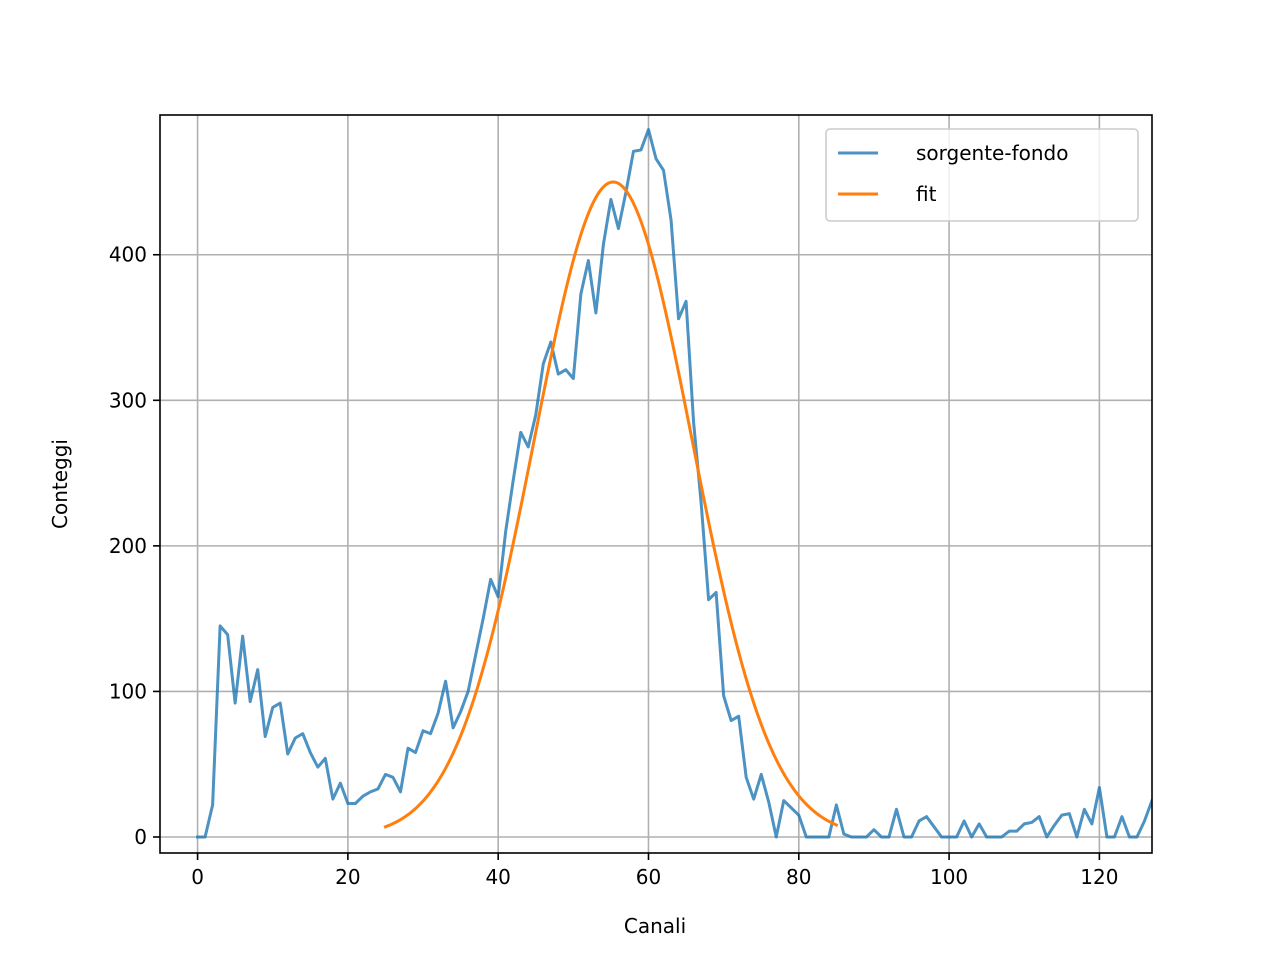 Image resolution: width=1280 pixels, height=960 pixels. What do you see at coordinates (648, 877) in the screenshot?
I see `x-tick-label: 60` at bounding box center [648, 877].